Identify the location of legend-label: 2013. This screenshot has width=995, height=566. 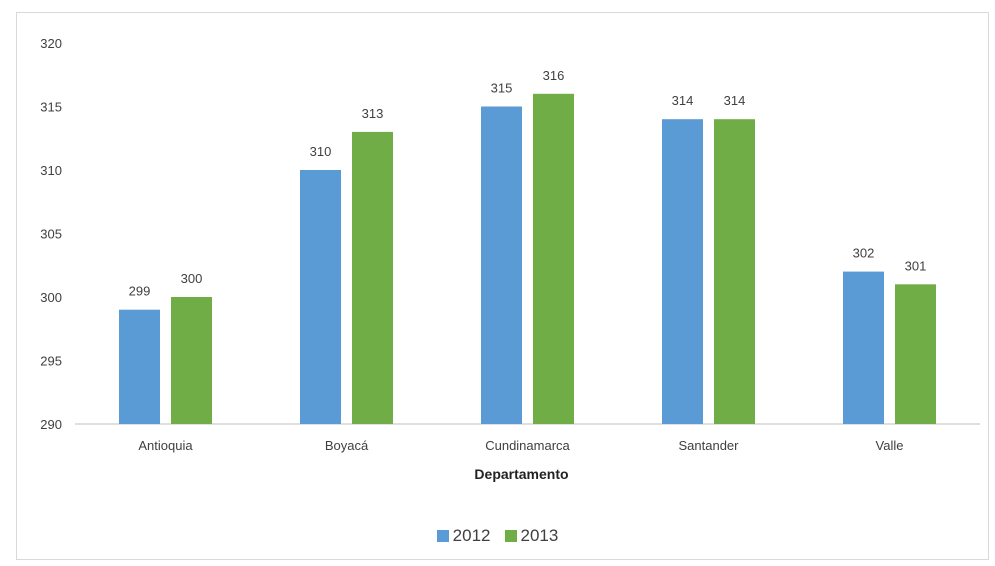
(539, 535).